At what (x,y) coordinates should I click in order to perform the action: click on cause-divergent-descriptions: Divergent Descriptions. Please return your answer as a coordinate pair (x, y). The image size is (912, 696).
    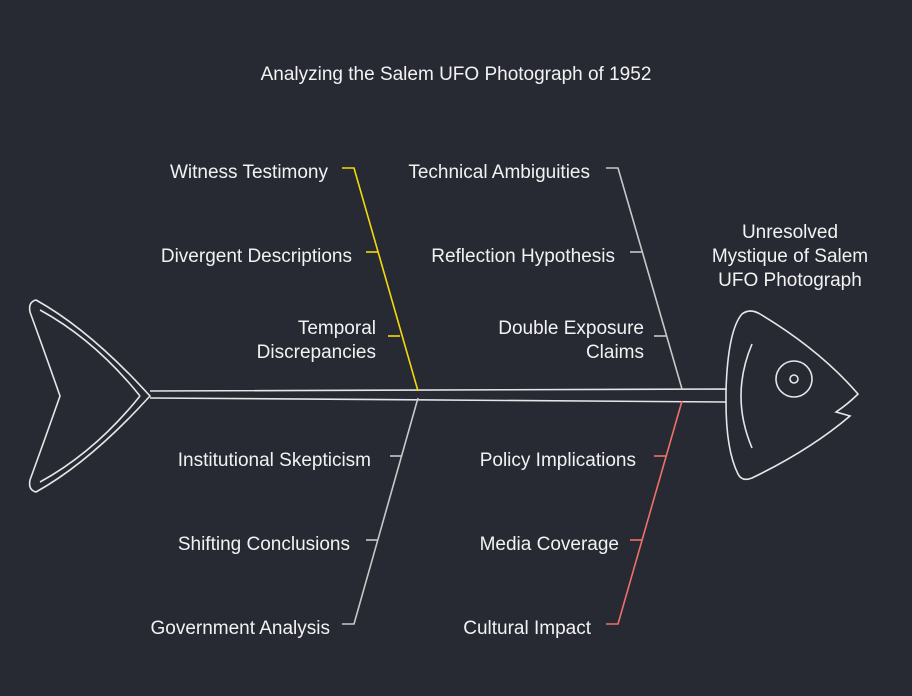
    Looking at the image, I should click on (256, 256).